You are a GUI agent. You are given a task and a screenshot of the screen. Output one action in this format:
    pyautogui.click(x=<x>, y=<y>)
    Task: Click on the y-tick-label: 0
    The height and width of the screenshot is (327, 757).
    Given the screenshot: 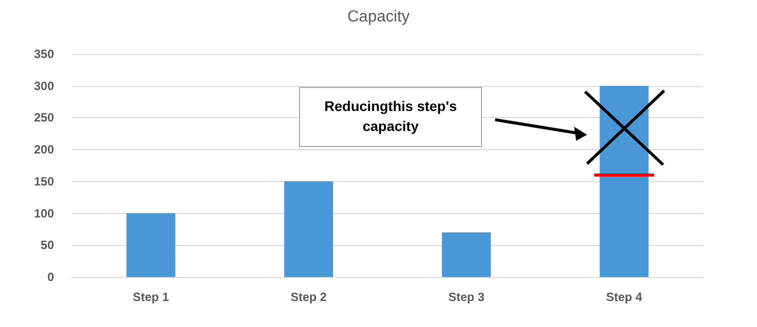 What is the action you would take?
    pyautogui.click(x=50, y=277)
    